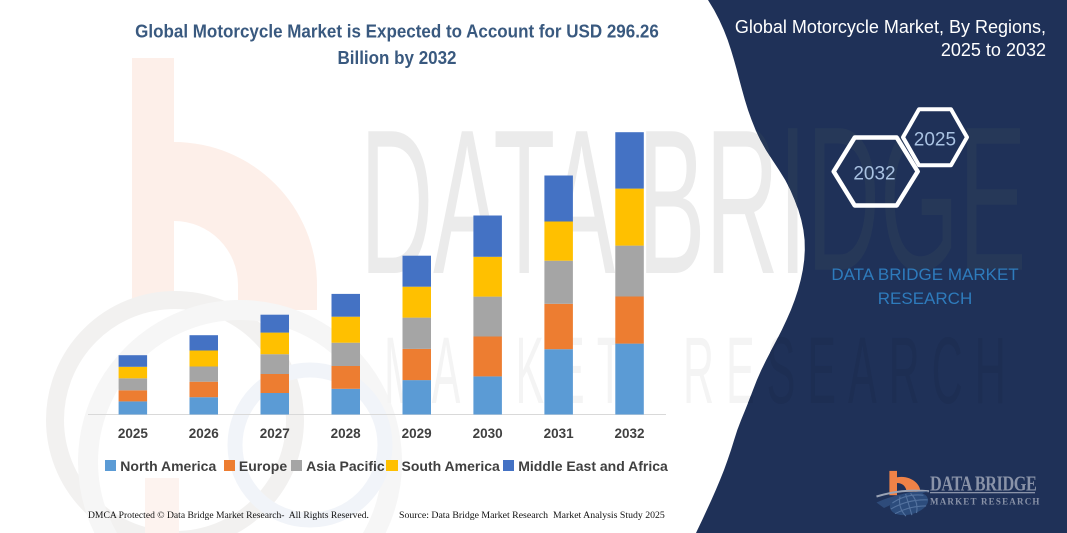 This screenshot has height=533, width=1067. What do you see at coordinates (874, 174) in the screenshot?
I see `svg-text: 2032` at bounding box center [874, 174].